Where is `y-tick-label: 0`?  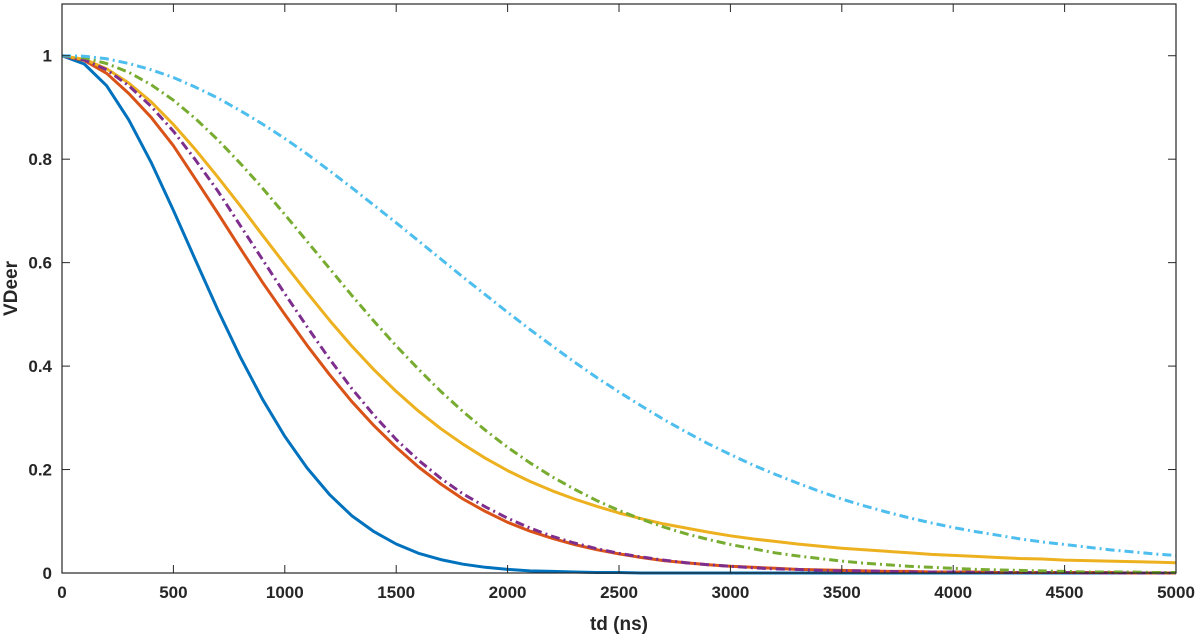
y-tick-label: 0 is located at coordinates (47, 573).